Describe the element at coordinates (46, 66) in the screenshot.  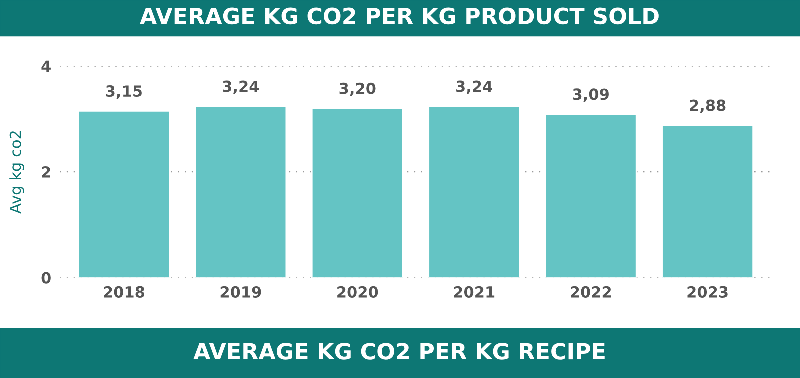
I see `y-tick-label: 4` at that location.